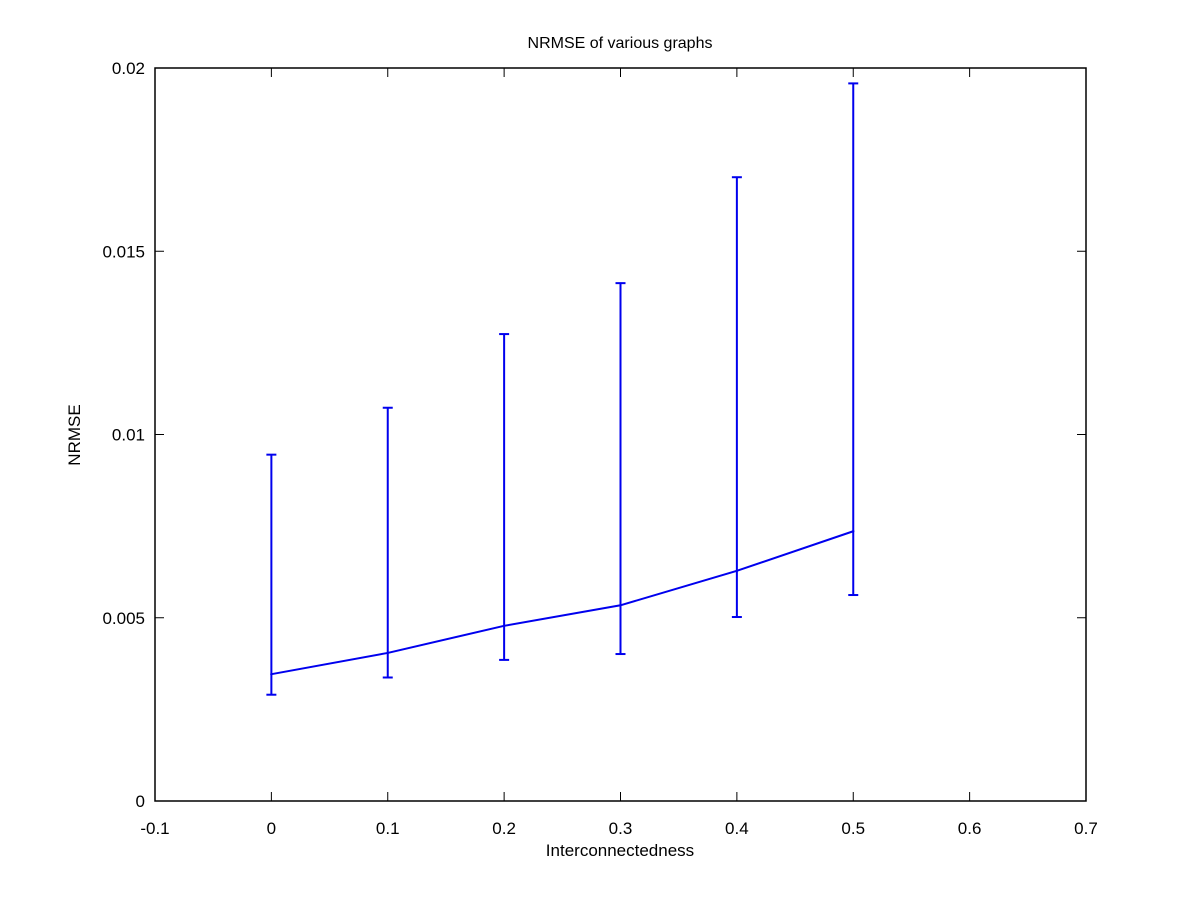 Image resolution: width=1200 pixels, height=900 pixels. What do you see at coordinates (970, 828) in the screenshot?
I see `x-tick-label: 0.6` at bounding box center [970, 828].